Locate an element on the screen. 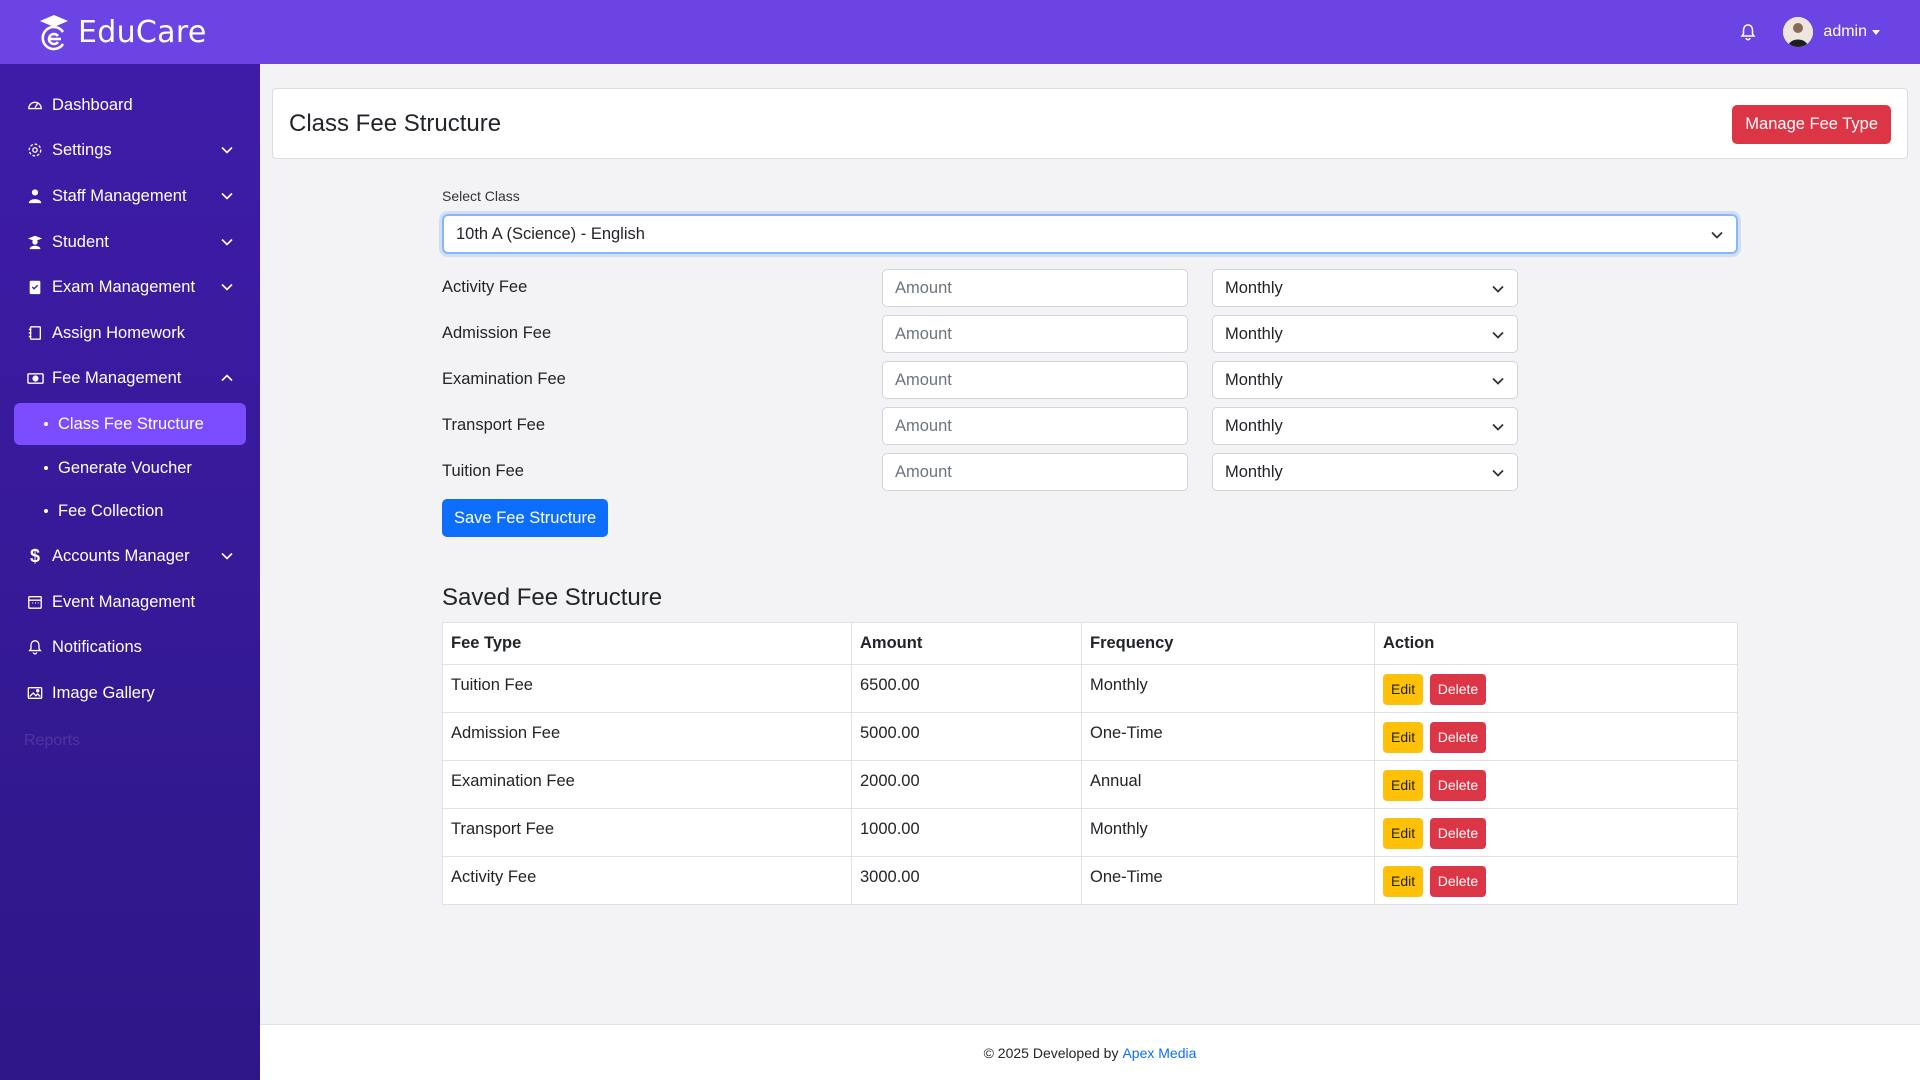 The image size is (1920, 1080). page-header-card: Class Fee Structure Manage Fee Type is located at coordinates (1090, 123).